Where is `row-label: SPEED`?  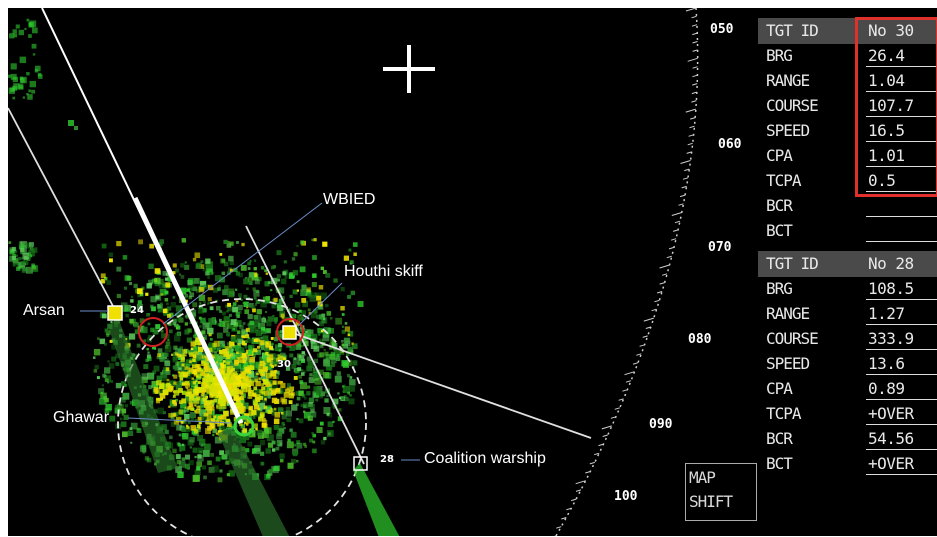 row-label: SPEED is located at coordinates (788, 363).